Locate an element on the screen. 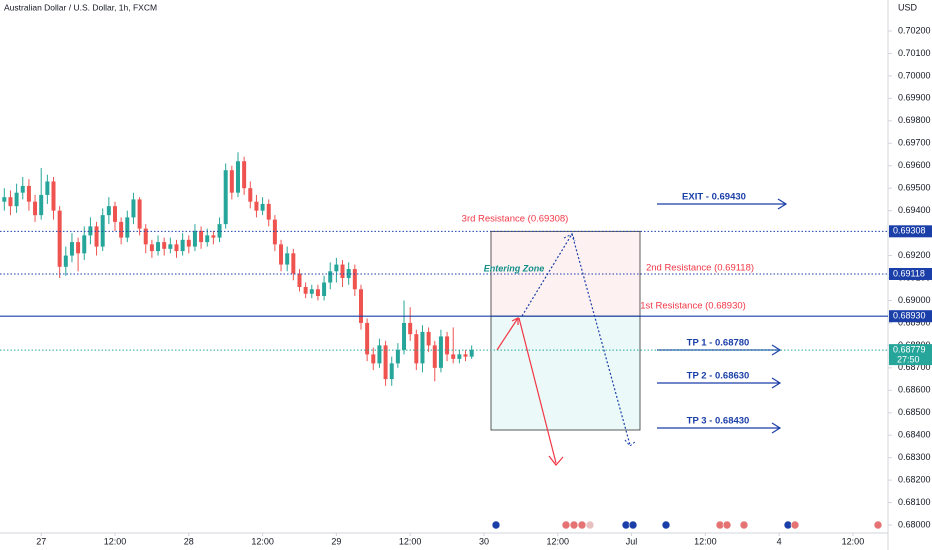  x-tick-label: 29 is located at coordinates (336, 541).